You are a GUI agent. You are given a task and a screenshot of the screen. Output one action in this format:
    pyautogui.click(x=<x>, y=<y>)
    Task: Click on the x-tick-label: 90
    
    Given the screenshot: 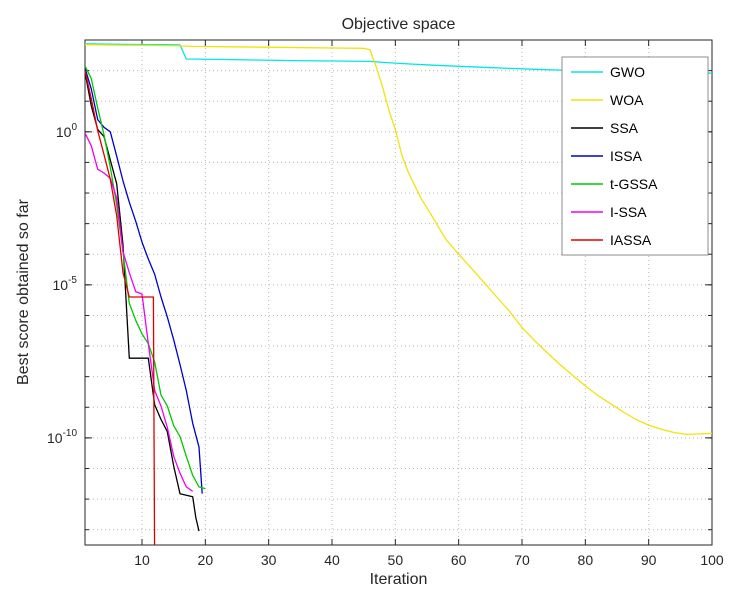 What is the action you would take?
    pyautogui.click(x=649, y=560)
    